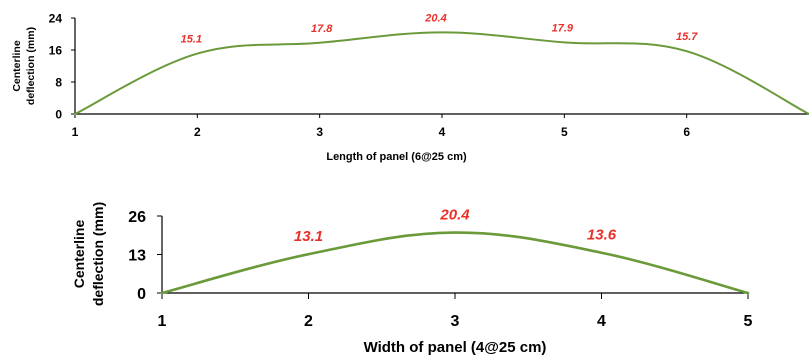  What do you see at coordinates (455, 347) in the screenshot?
I see `x-axis-title: Width of panel (4@25 cm)` at bounding box center [455, 347].